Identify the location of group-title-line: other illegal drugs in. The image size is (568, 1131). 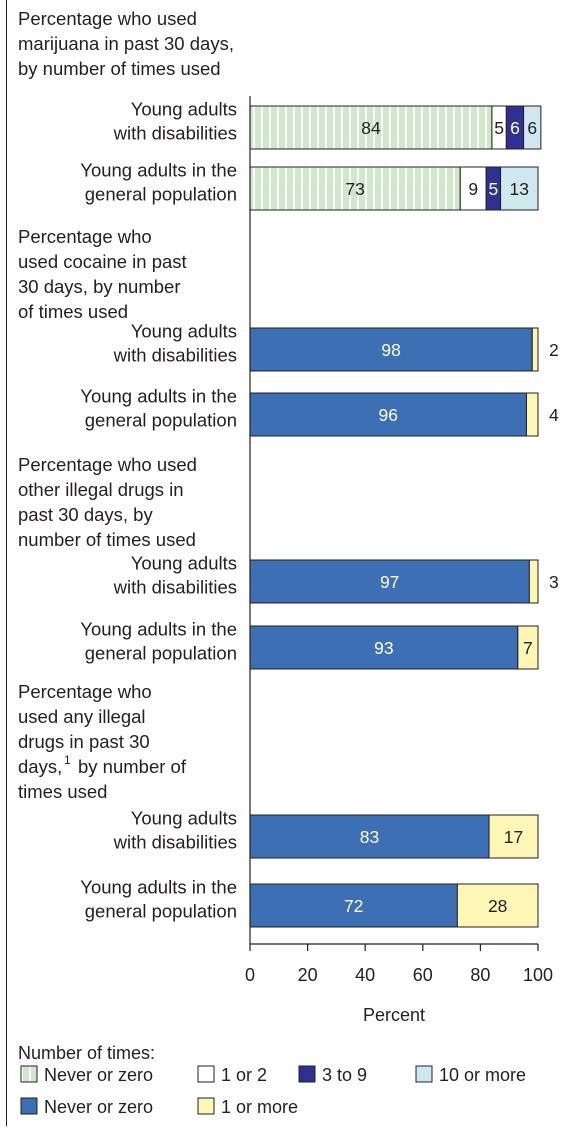
(101, 489).